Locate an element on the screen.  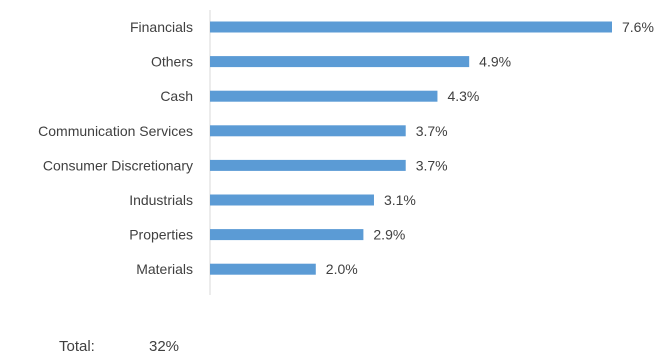
bar-materials is located at coordinates (263, 269).